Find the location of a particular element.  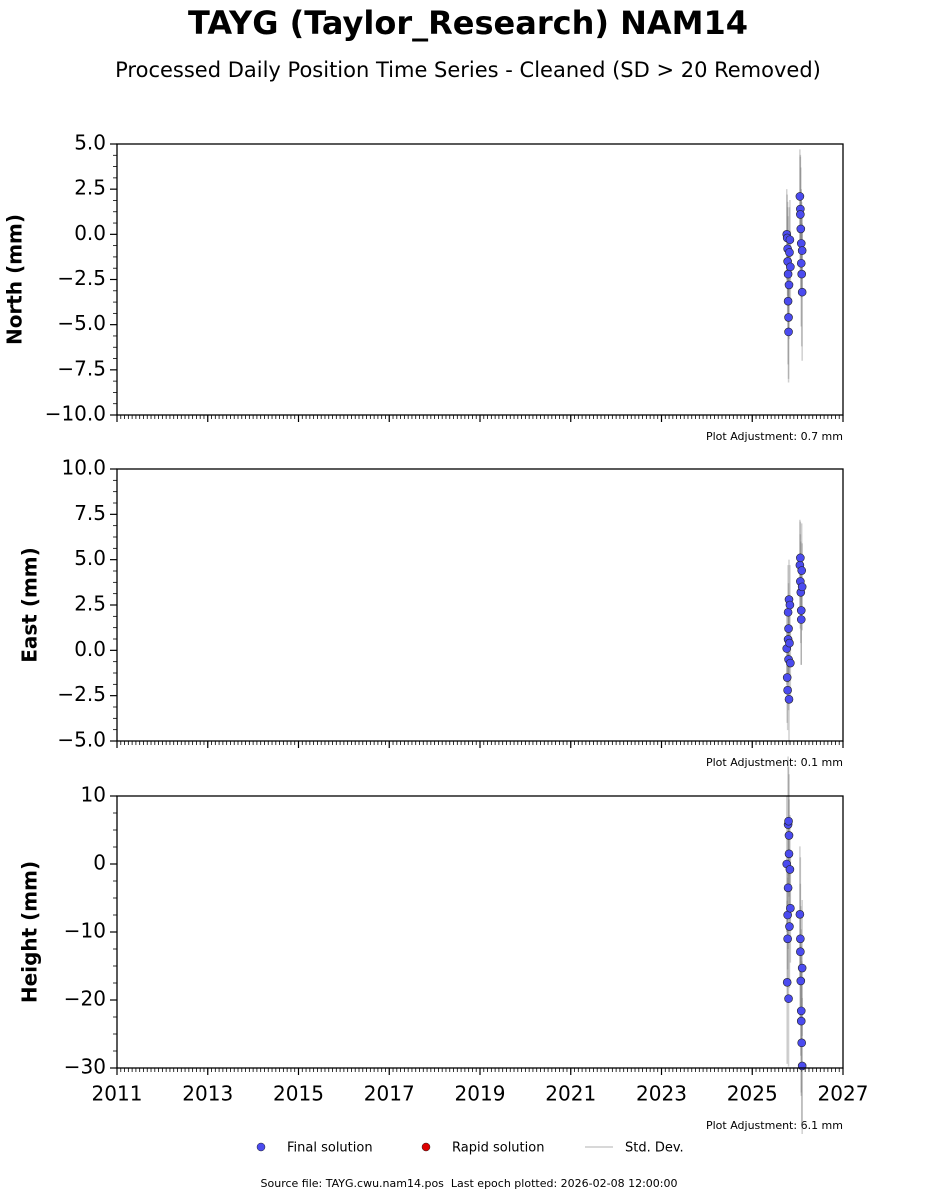

x-tick-label: 2027 is located at coordinates (843, 1094).